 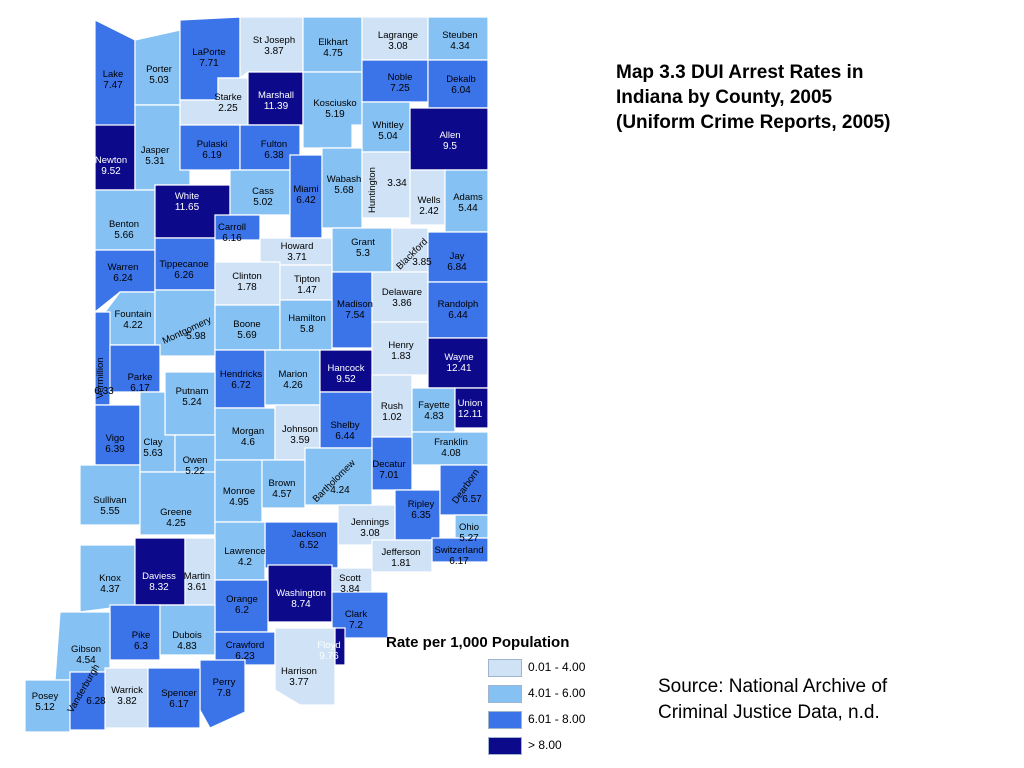 What do you see at coordinates (111, 171) in the screenshot?
I see `county-value-newton: 9.52` at bounding box center [111, 171].